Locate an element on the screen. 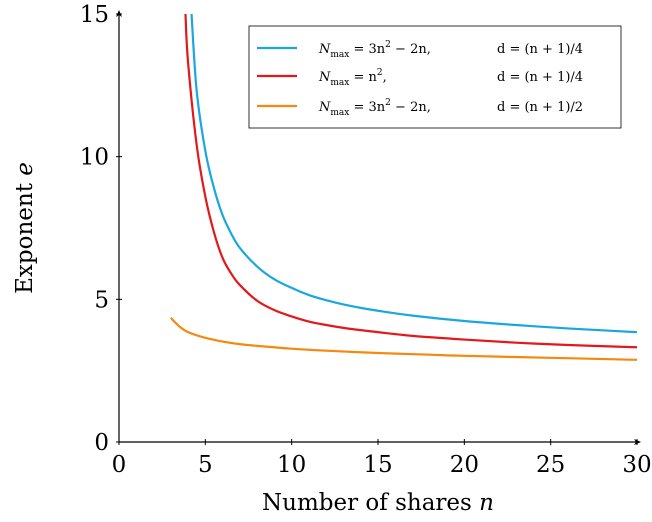  x-axis-title: Number of shares n is located at coordinates (378, 503).